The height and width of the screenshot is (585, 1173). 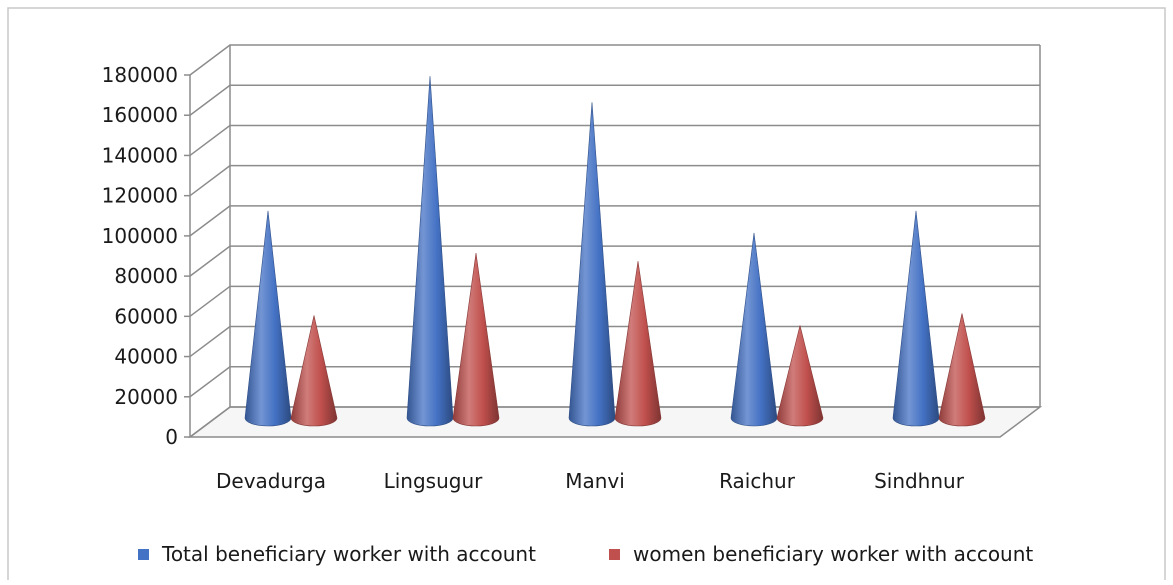 I want to click on x-category-label: Sindhnur, so click(x=919, y=481).